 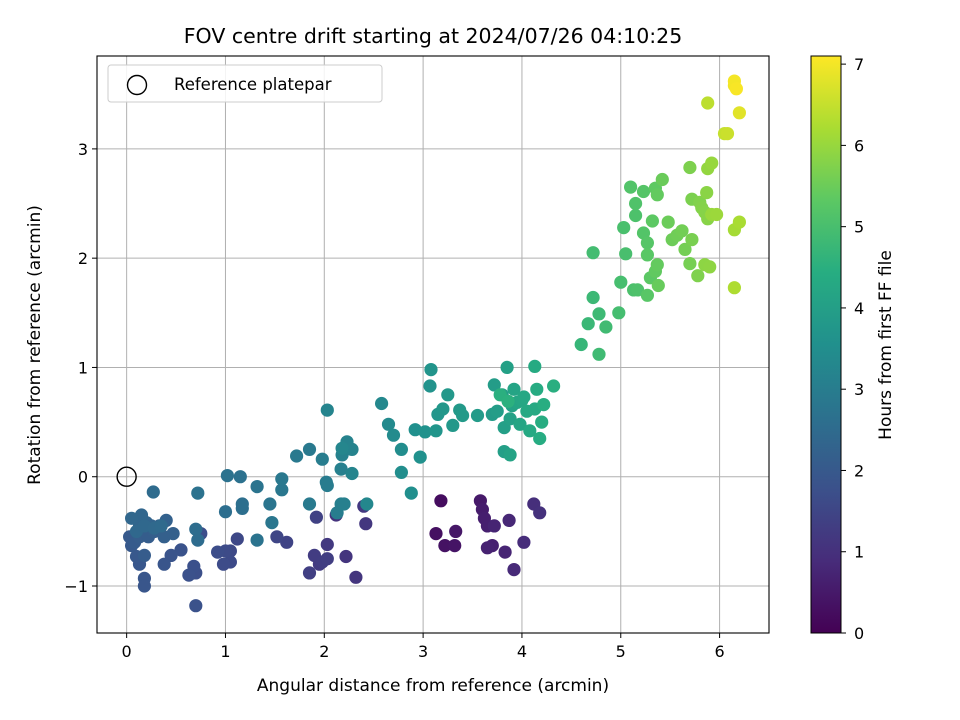 I want to click on legend-box, so click(x=245, y=83).